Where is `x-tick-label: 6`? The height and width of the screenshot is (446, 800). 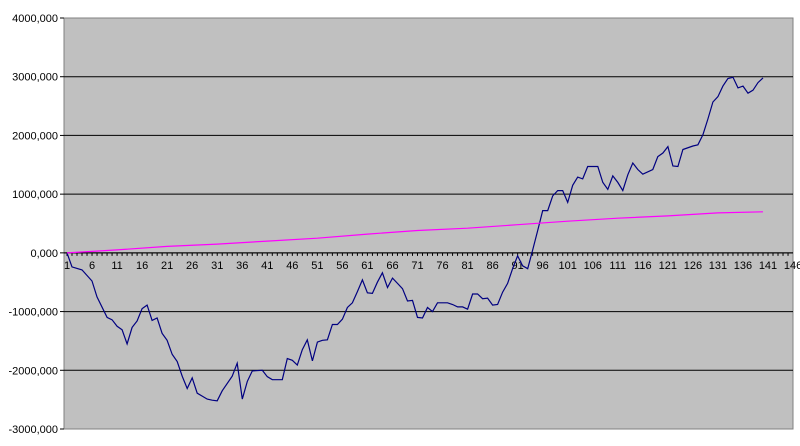
x-tick-label: 6 is located at coordinates (92, 266).